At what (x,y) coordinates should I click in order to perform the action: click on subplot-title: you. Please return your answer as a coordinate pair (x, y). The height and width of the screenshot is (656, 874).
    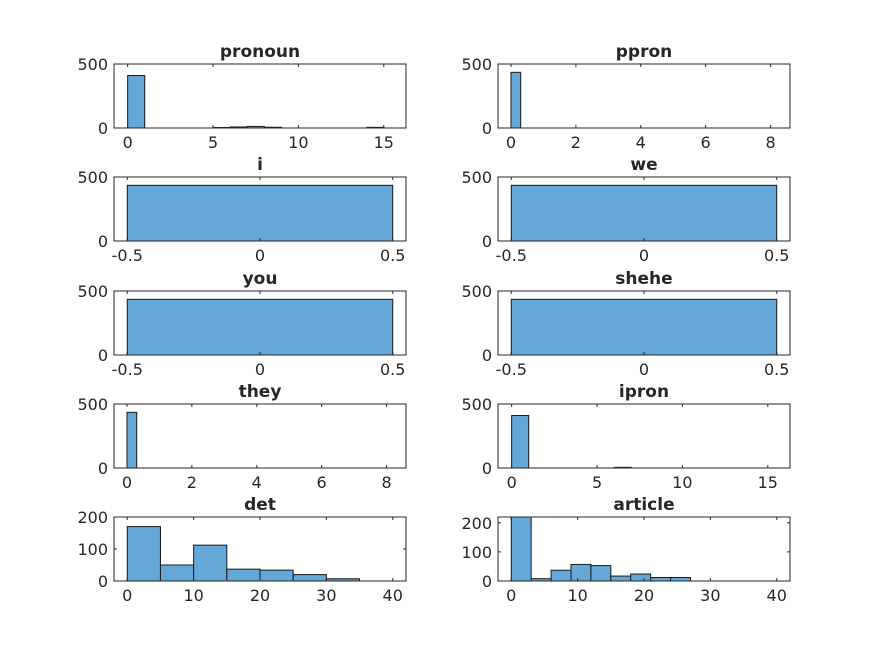
    Looking at the image, I should click on (260, 279).